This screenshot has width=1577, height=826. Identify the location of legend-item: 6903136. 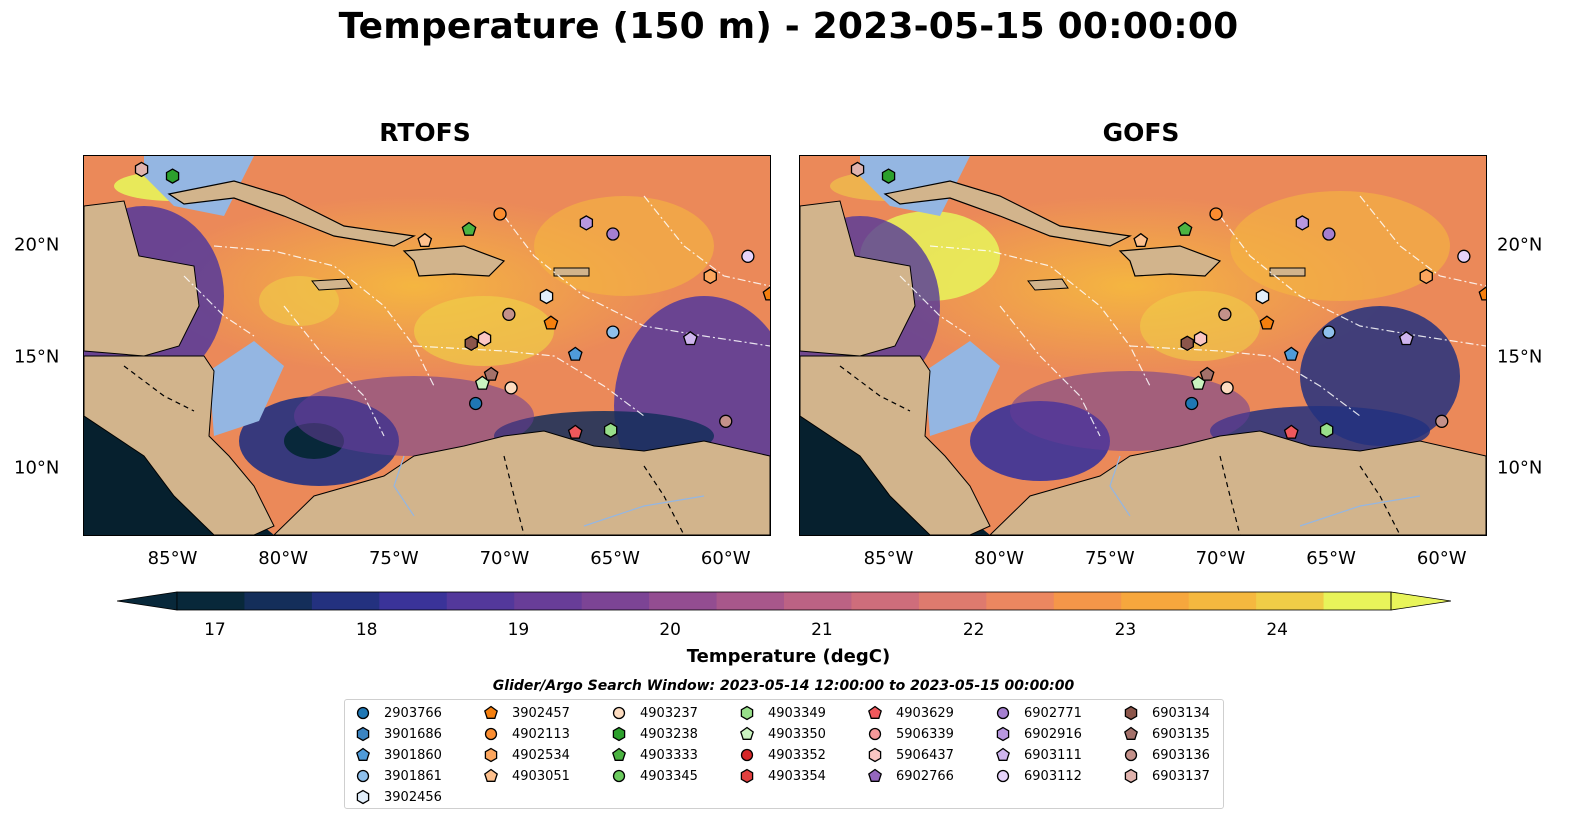
(1166, 755).